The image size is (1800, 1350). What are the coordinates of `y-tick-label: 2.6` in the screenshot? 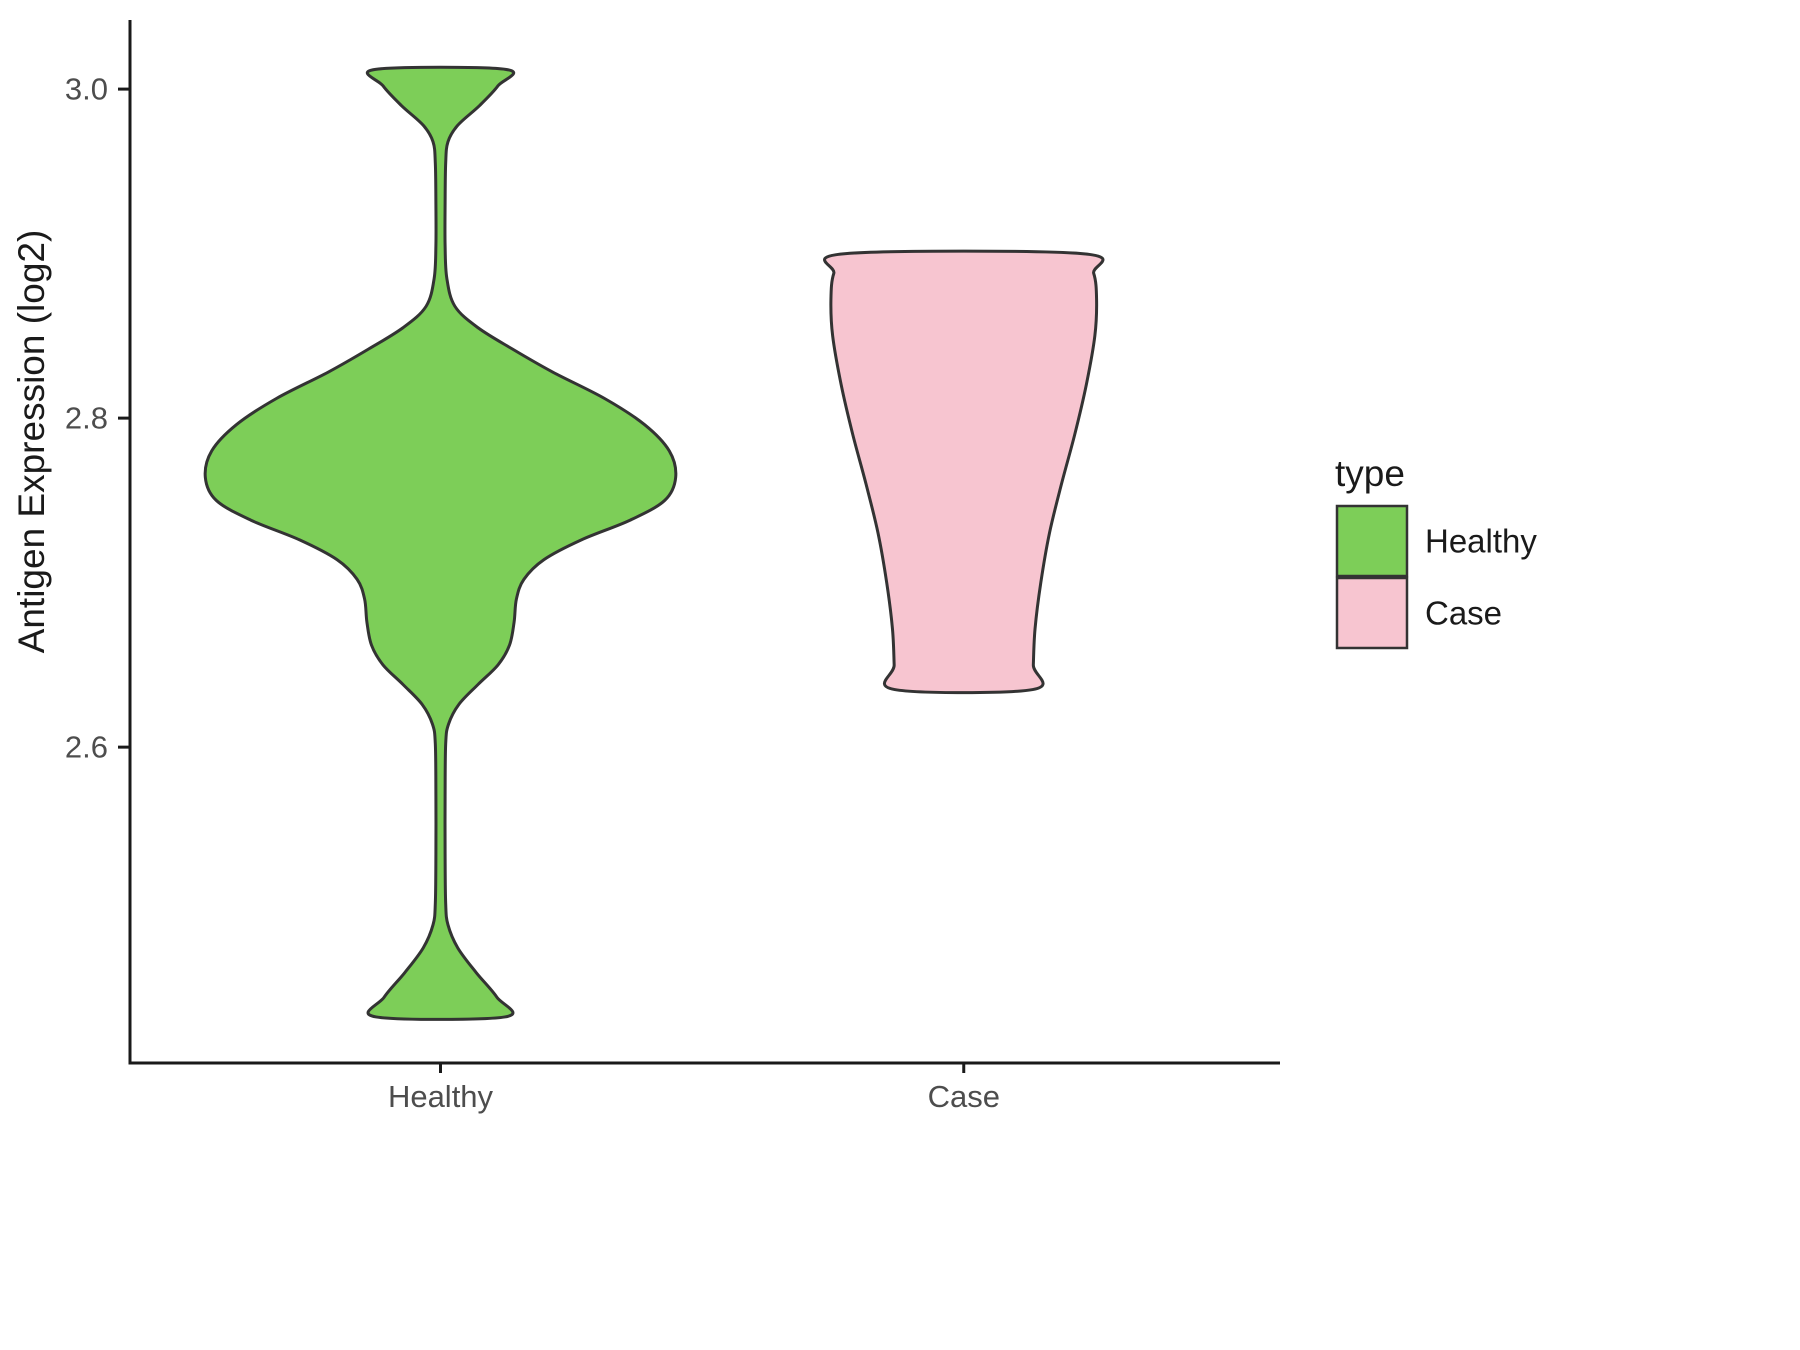 It's located at (86, 747).